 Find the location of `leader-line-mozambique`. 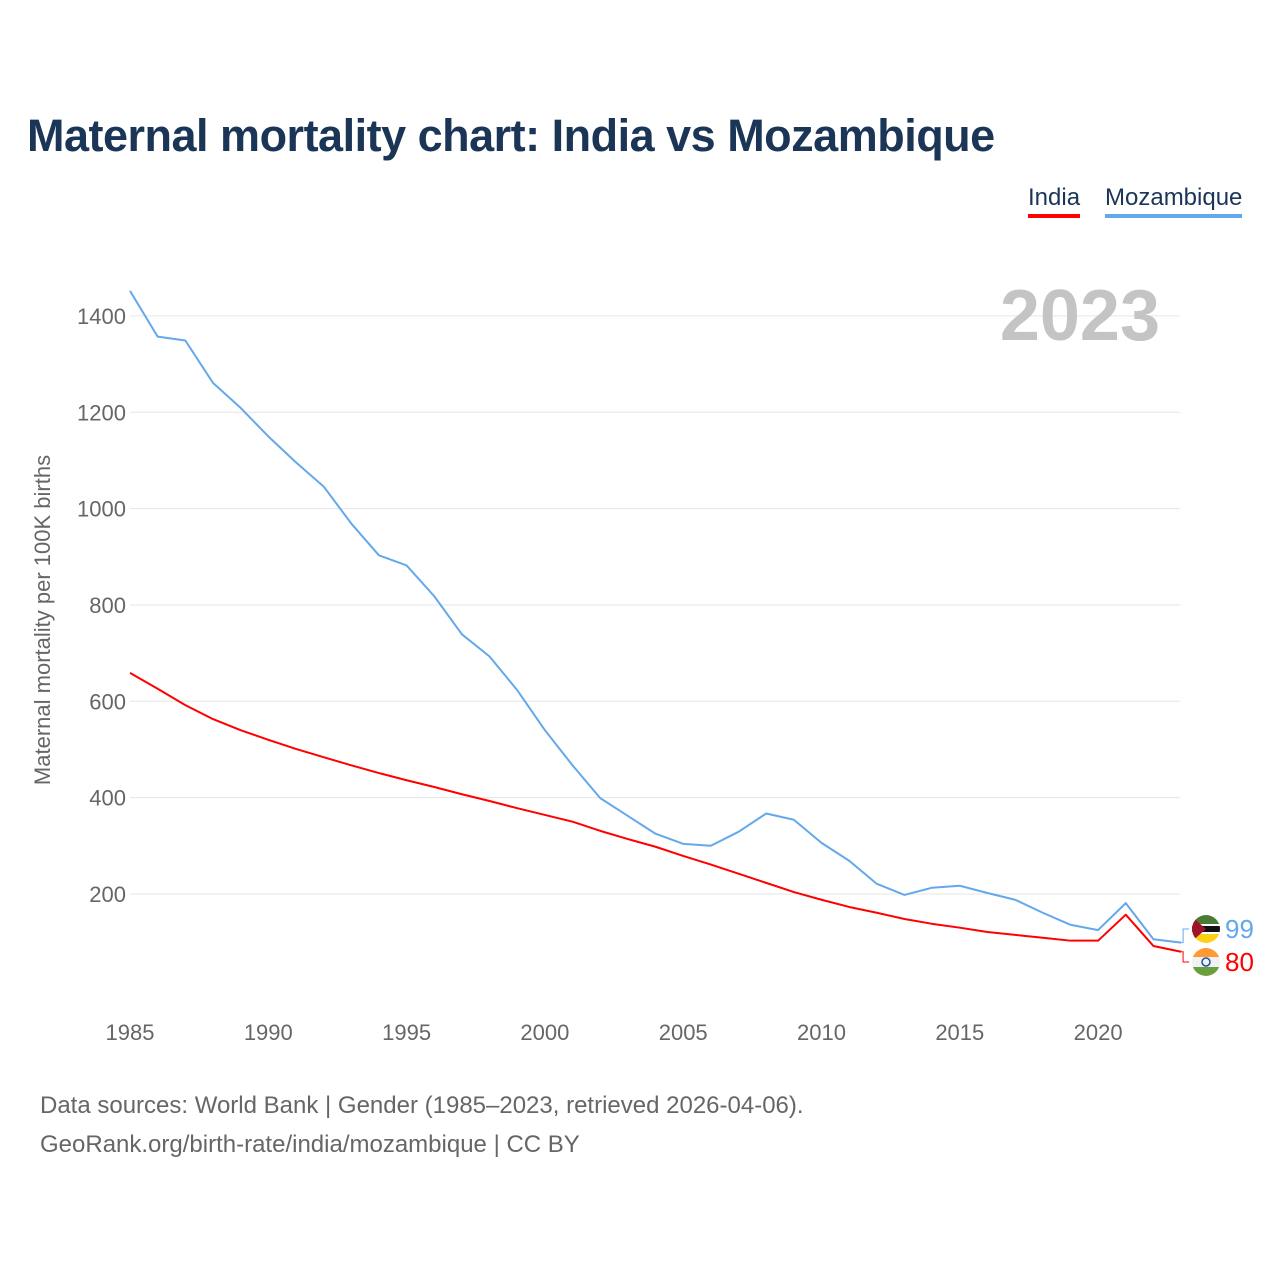

leader-line-mozambique is located at coordinates (1185, 936).